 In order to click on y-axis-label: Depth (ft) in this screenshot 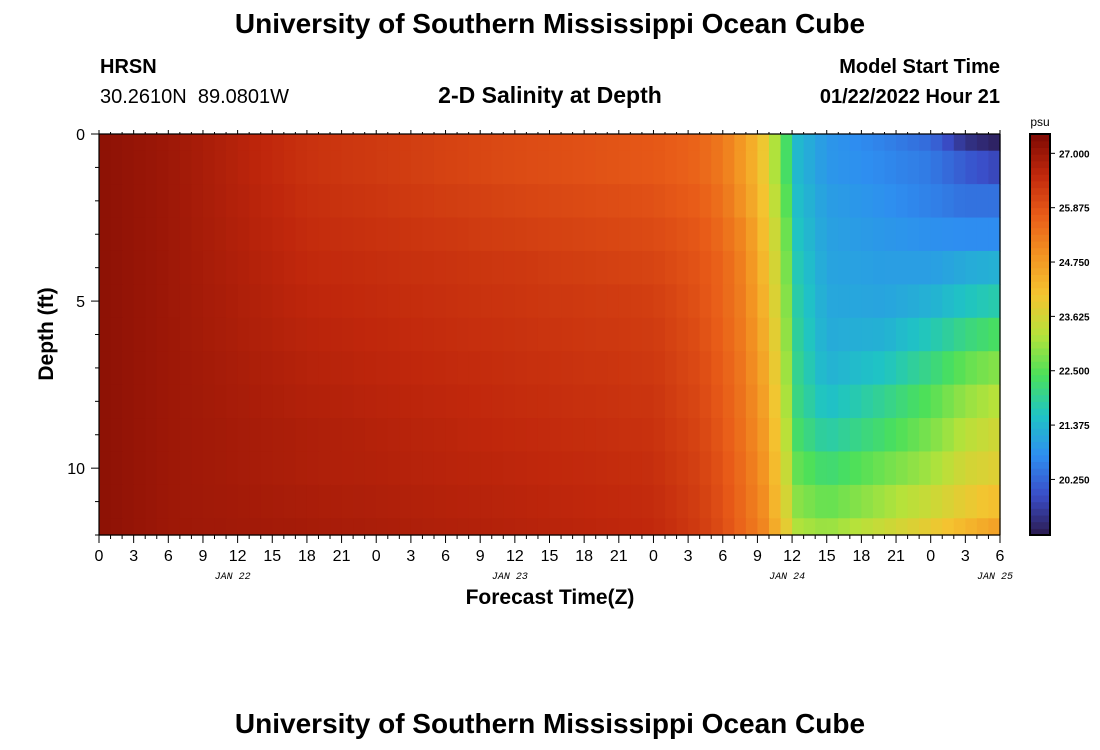, I will do `click(46, 333)`.